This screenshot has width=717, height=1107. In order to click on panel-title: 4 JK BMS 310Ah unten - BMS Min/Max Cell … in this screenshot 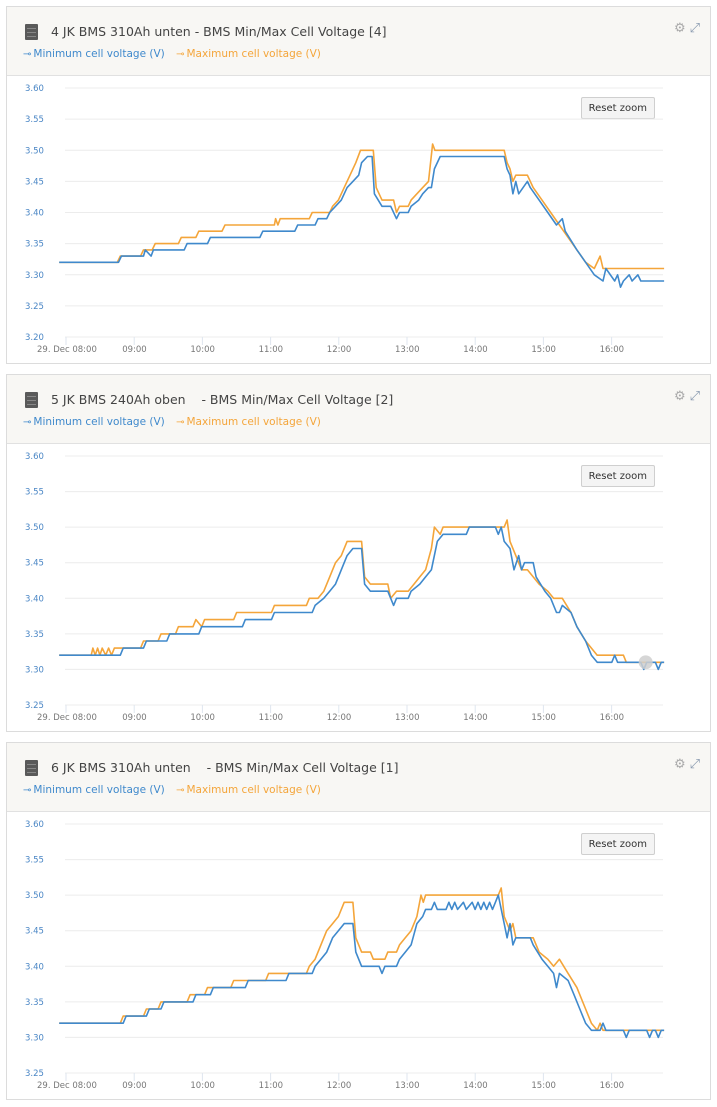, I will do `click(219, 31)`.